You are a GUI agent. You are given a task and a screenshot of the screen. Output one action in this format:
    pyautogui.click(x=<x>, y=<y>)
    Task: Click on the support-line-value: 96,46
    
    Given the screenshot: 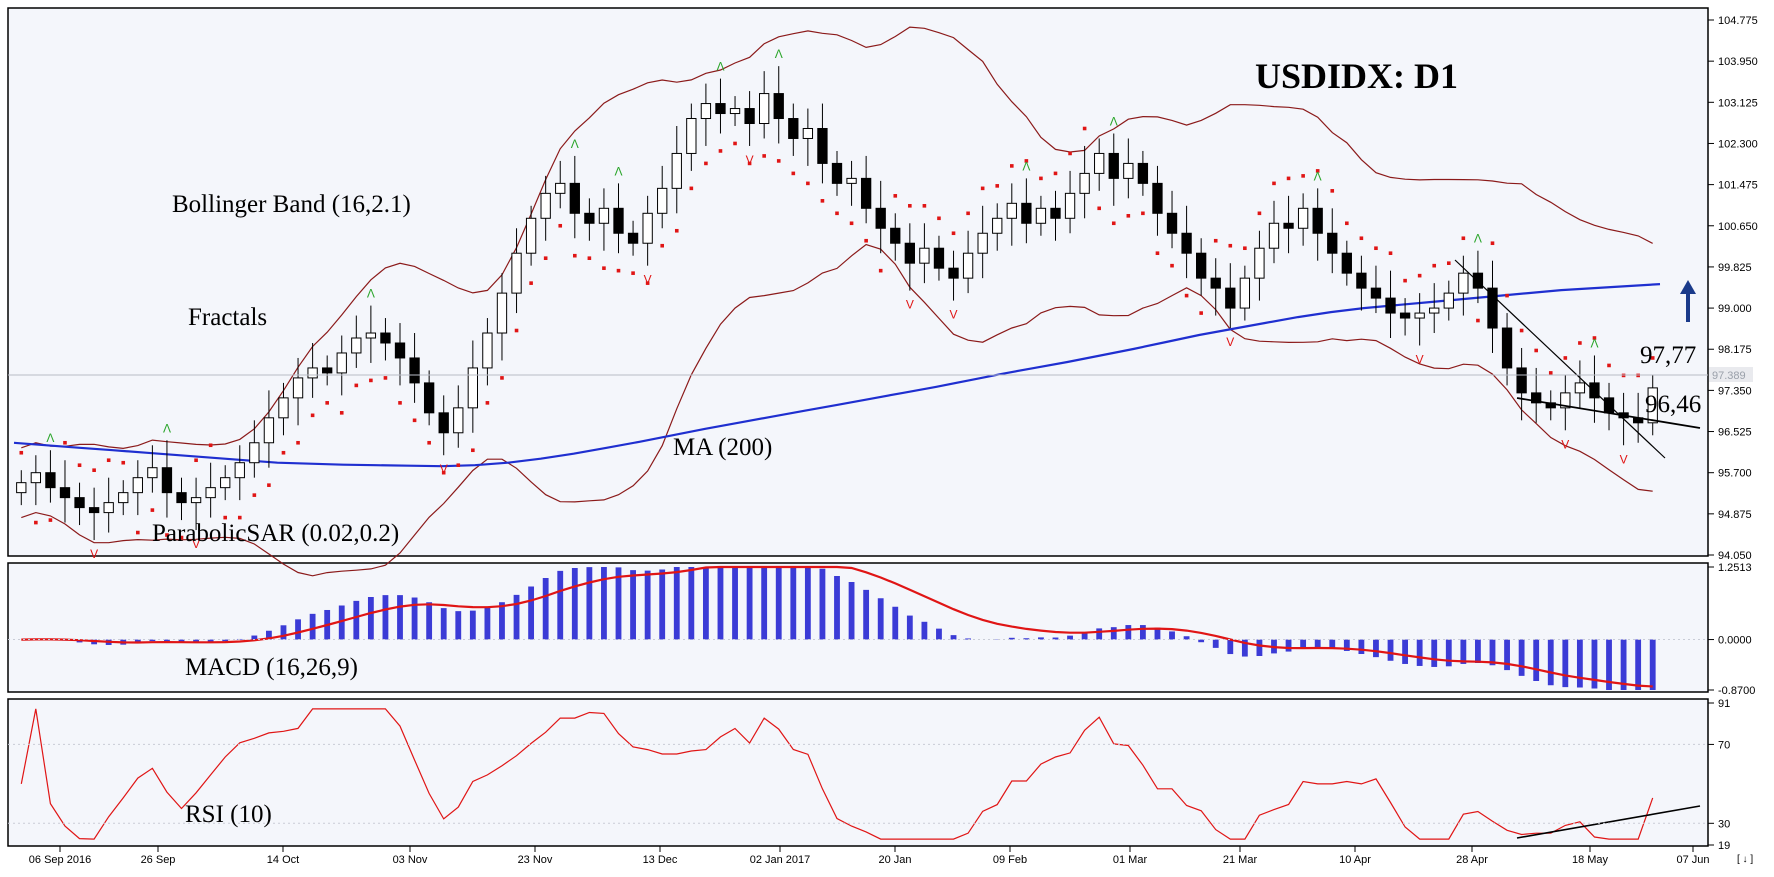 What is the action you would take?
    pyautogui.click(x=1673, y=404)
    